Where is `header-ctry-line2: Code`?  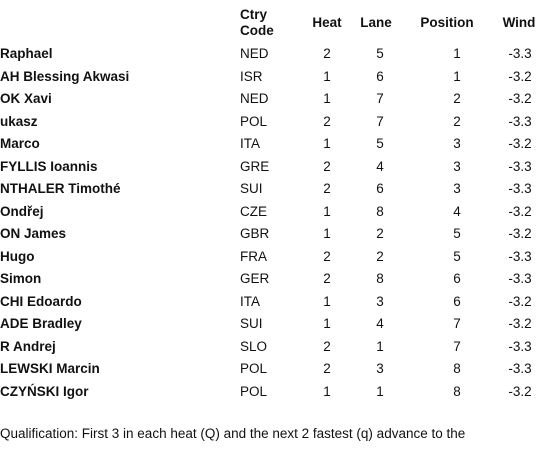
header-ctry-line2: Code is located at coordinates (257, 30).